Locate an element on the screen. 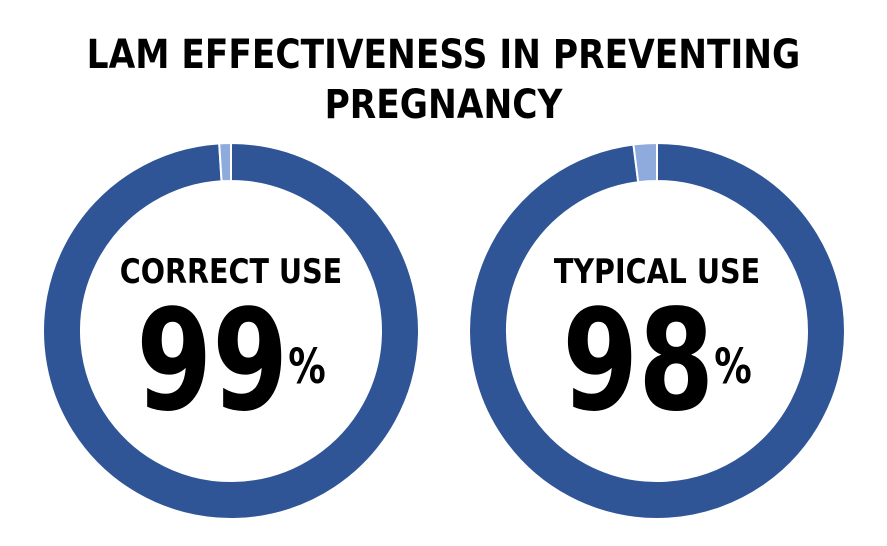 Image resolution: width=887 pixels, height=546 pixels. donut-value-unit-typical-use: % is located at coordinates (733, 367).